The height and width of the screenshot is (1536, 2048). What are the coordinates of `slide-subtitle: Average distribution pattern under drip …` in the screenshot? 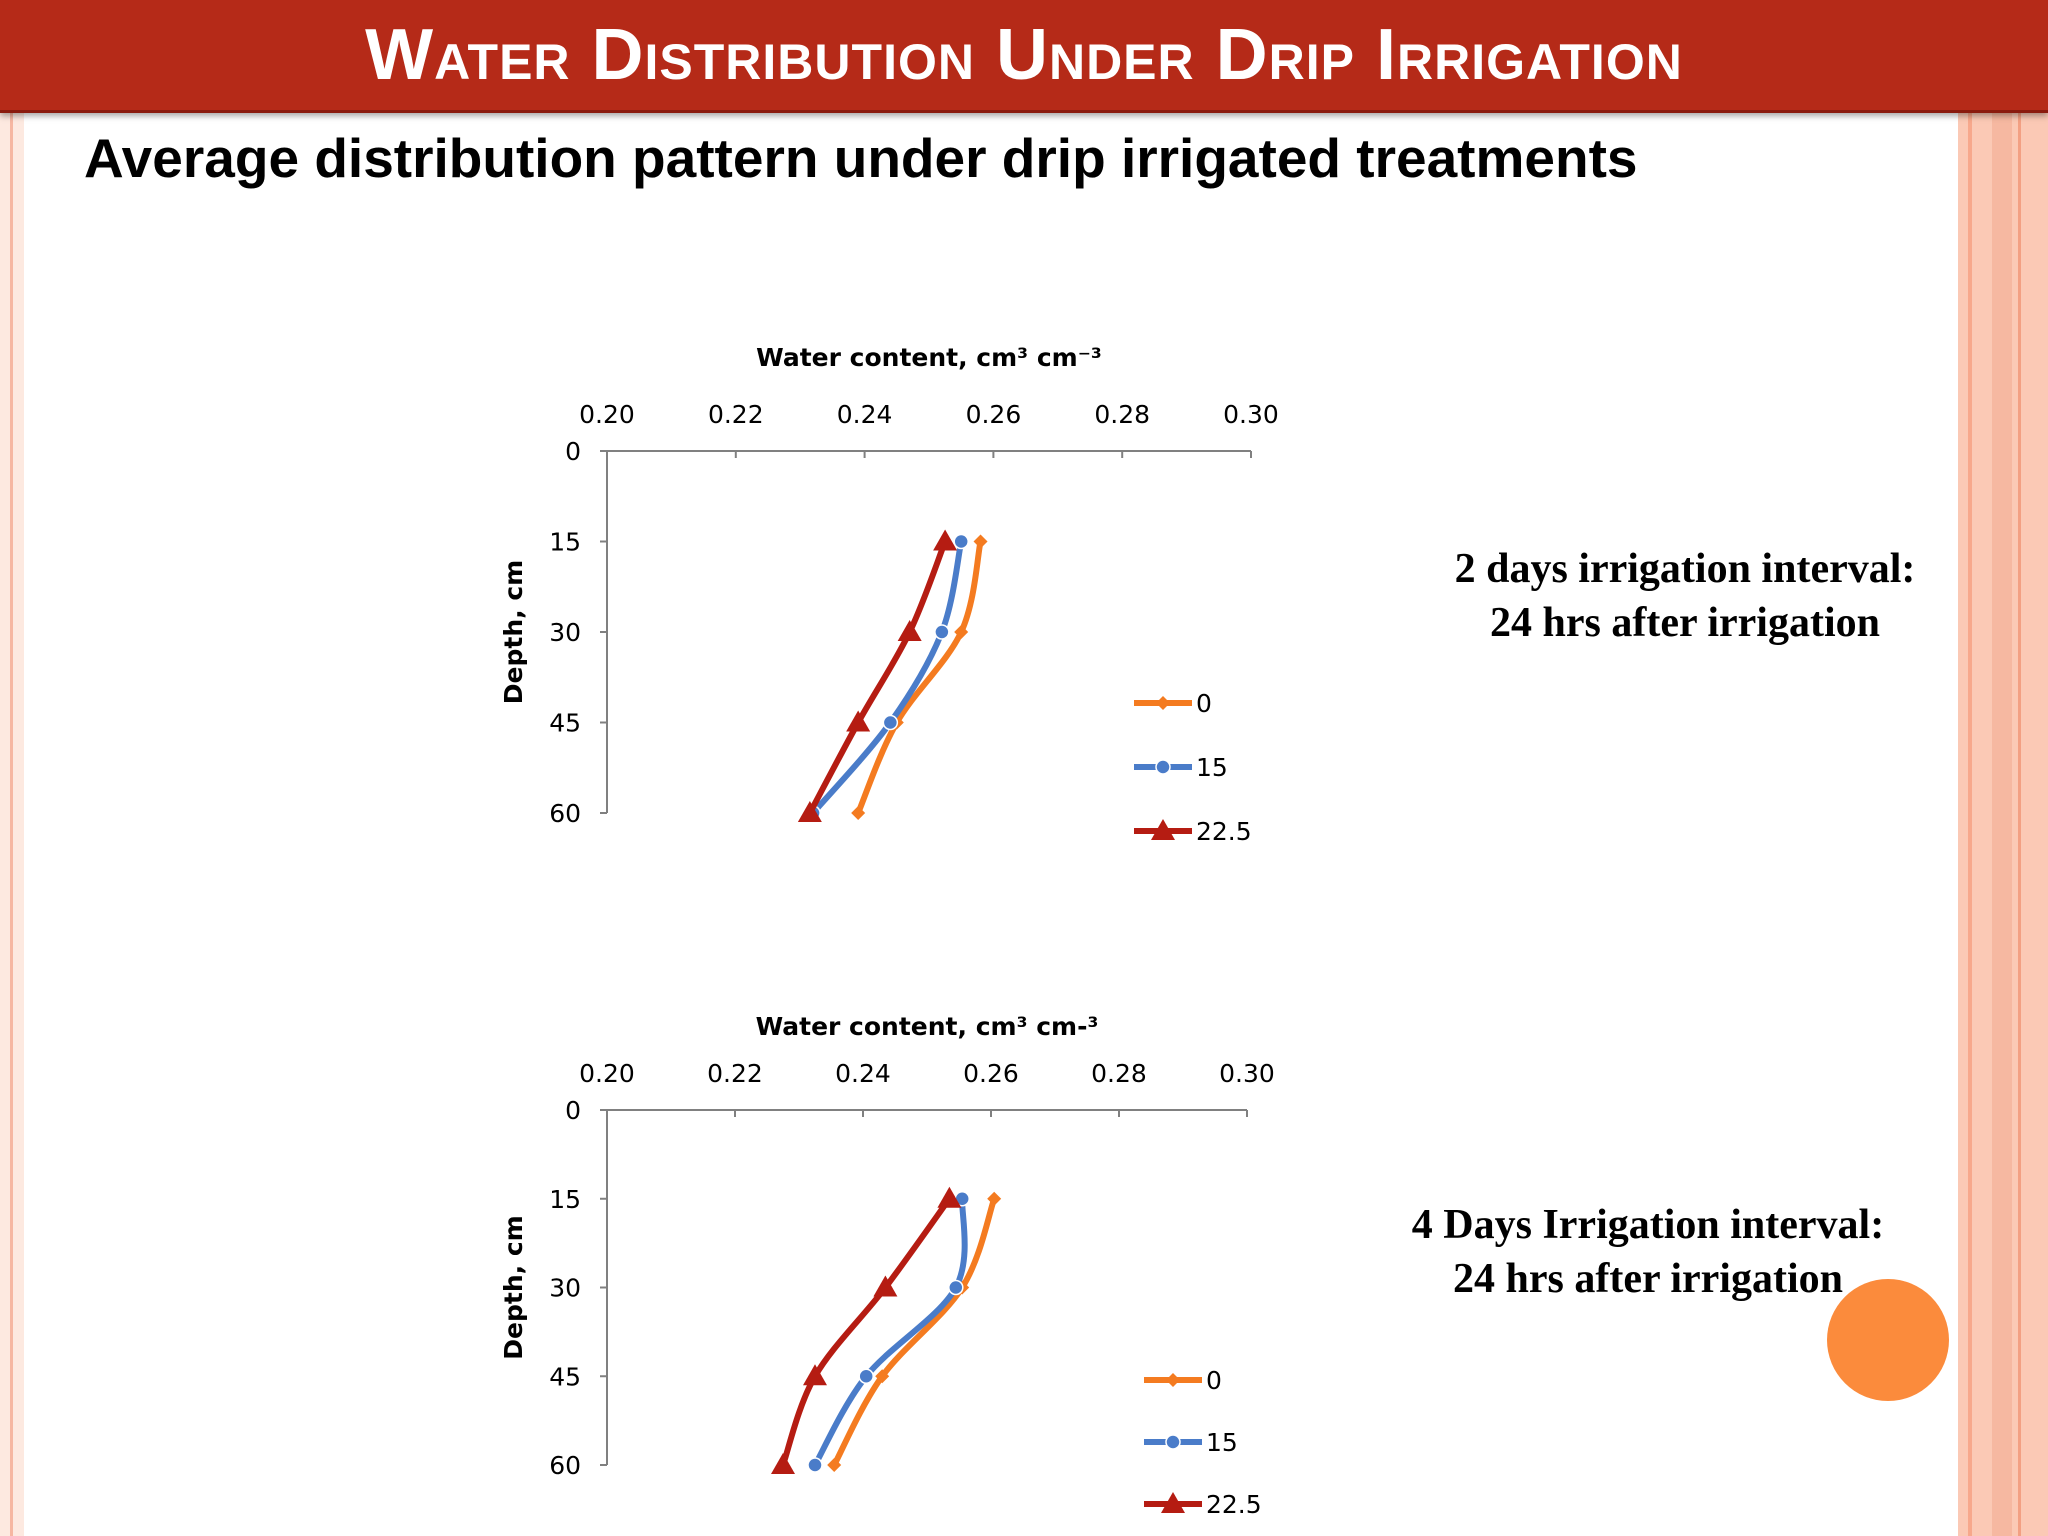 It's located at (861, 158).